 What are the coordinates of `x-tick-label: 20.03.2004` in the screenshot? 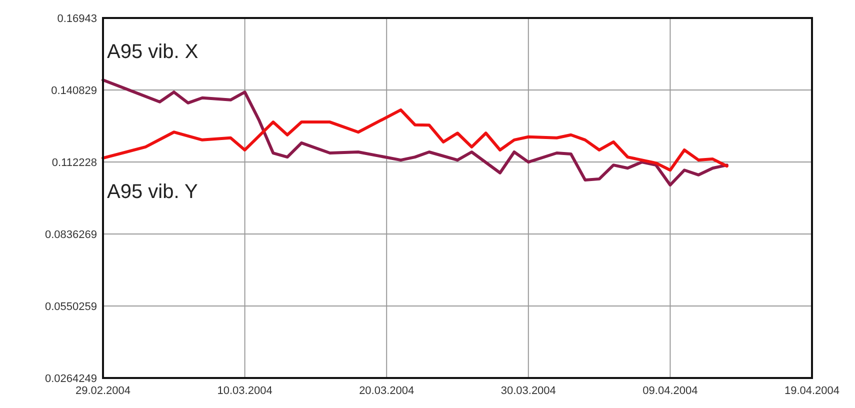 It's located at (386, 391).